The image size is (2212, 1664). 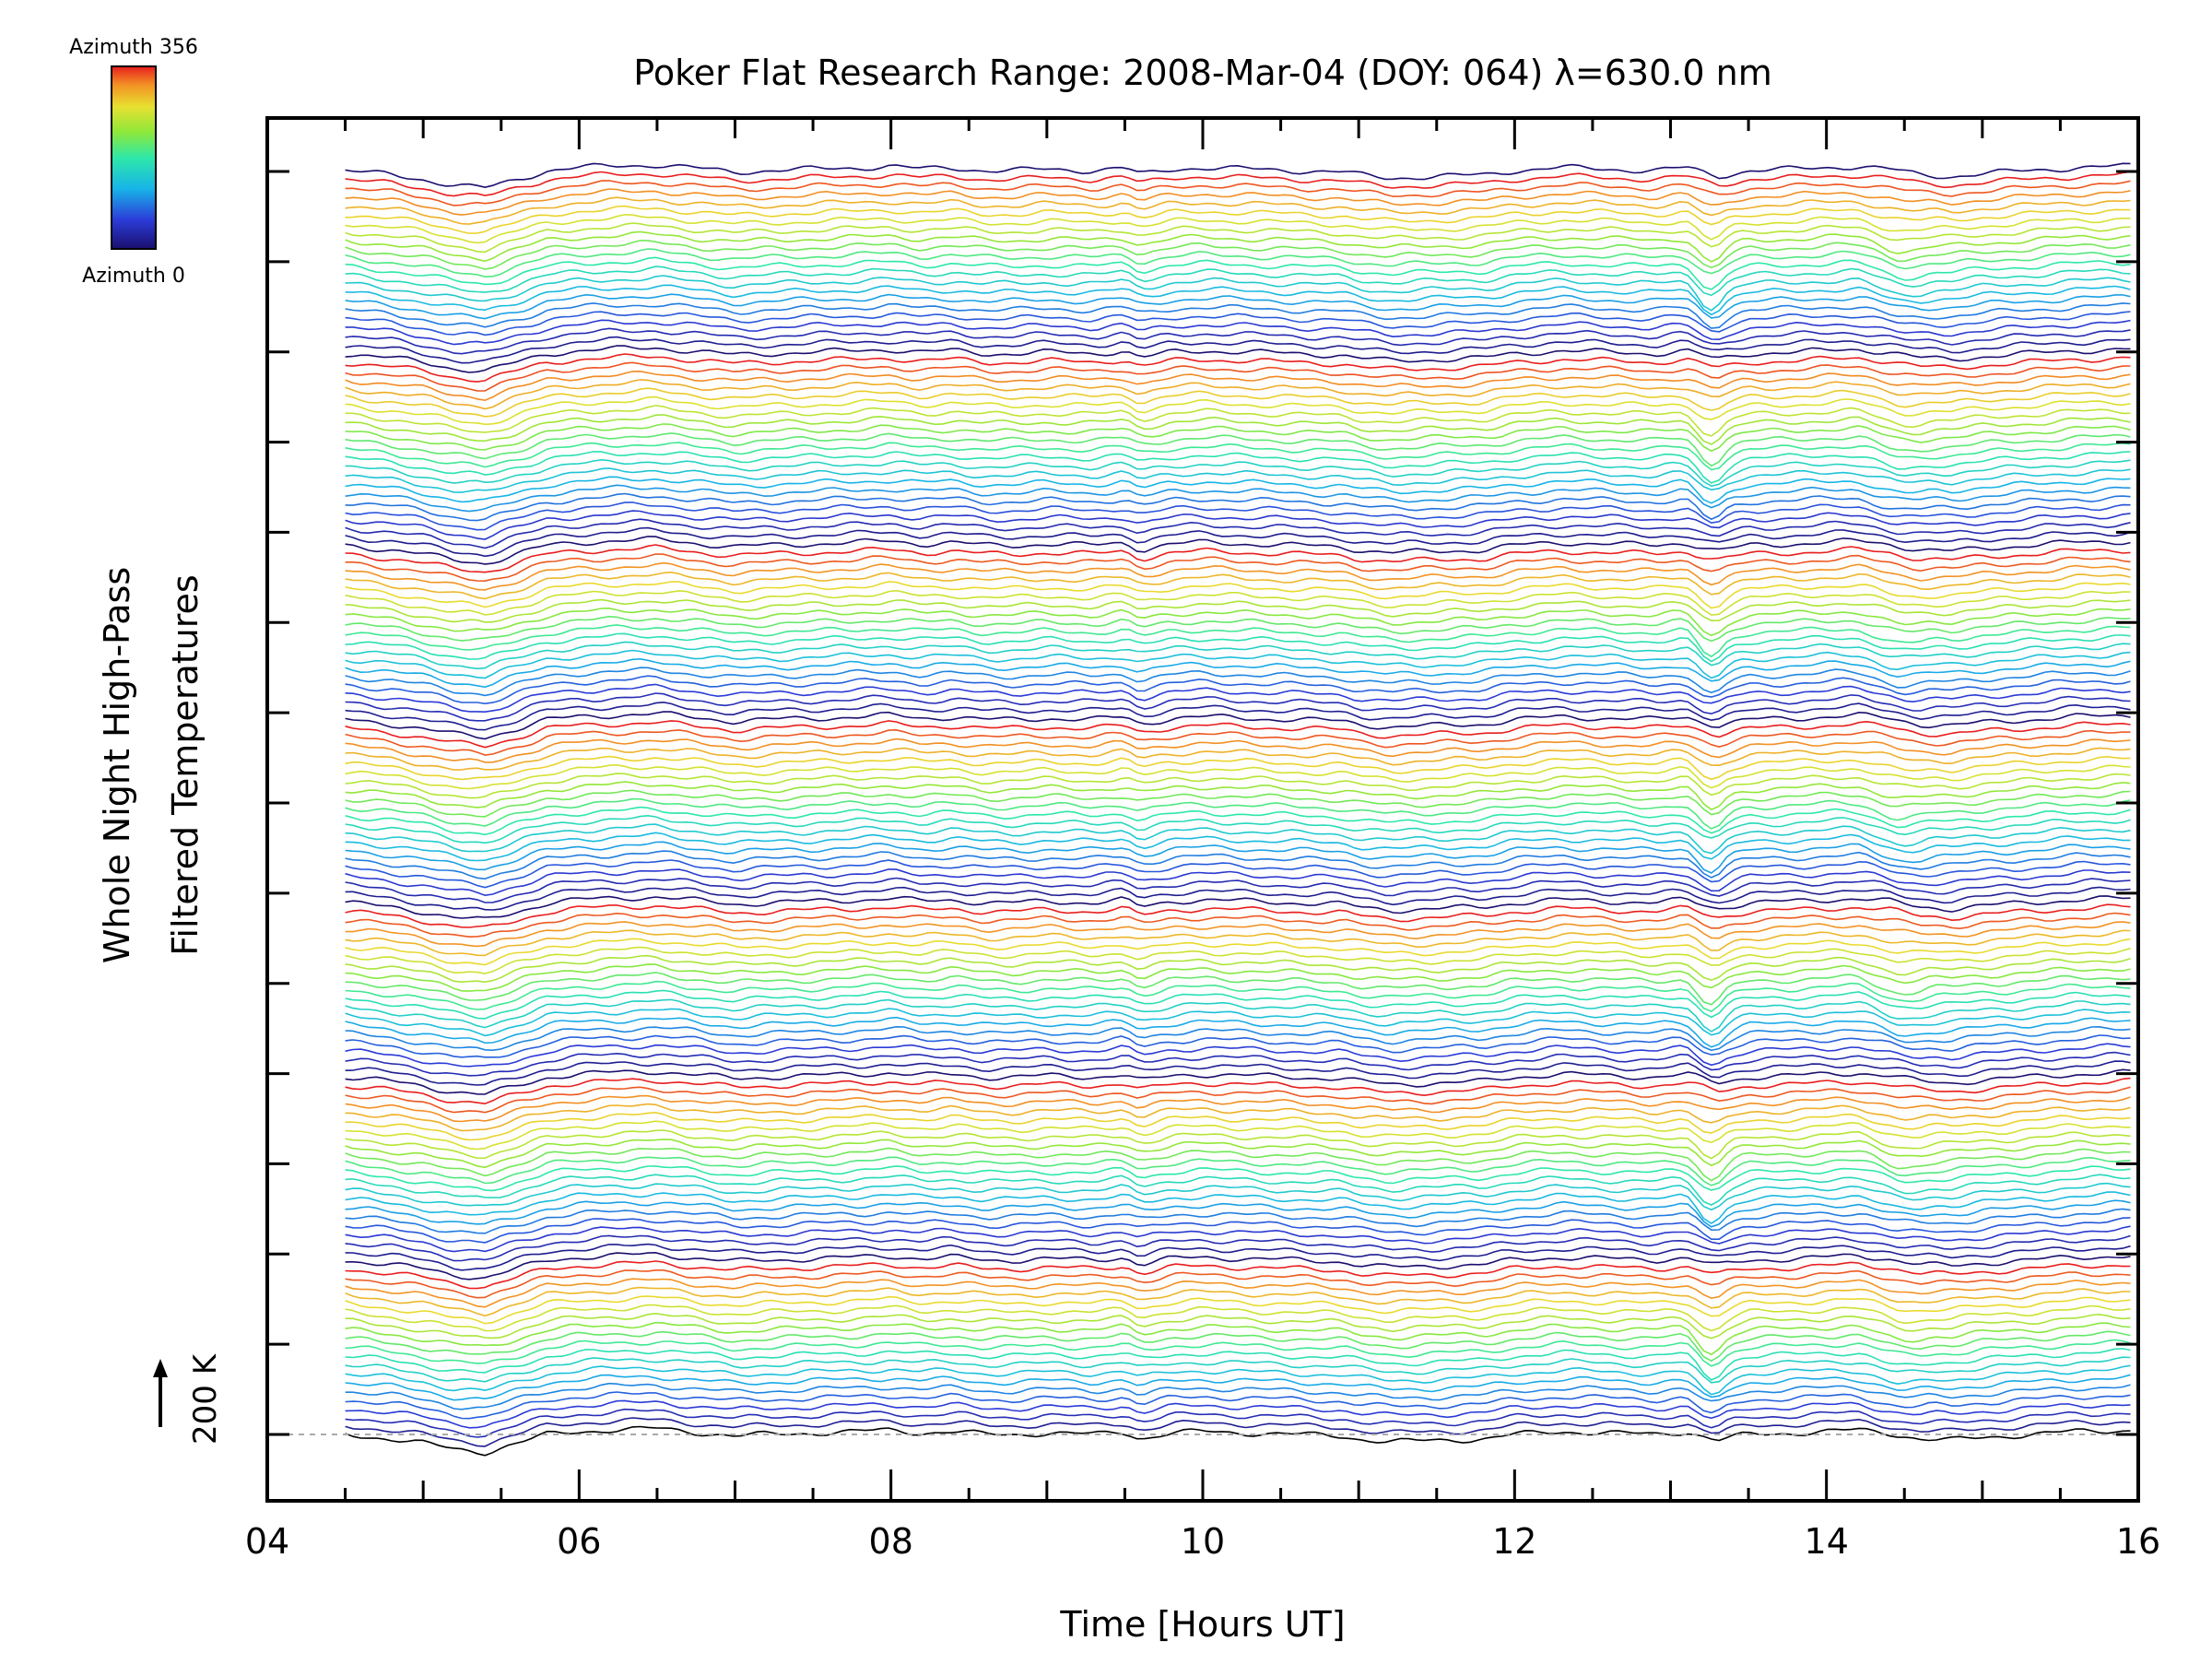 What do you see at coordinates (2138, 1541) in the screenshot?
I see `x-tick-label: 16` at bounding box center [2138, 1541].